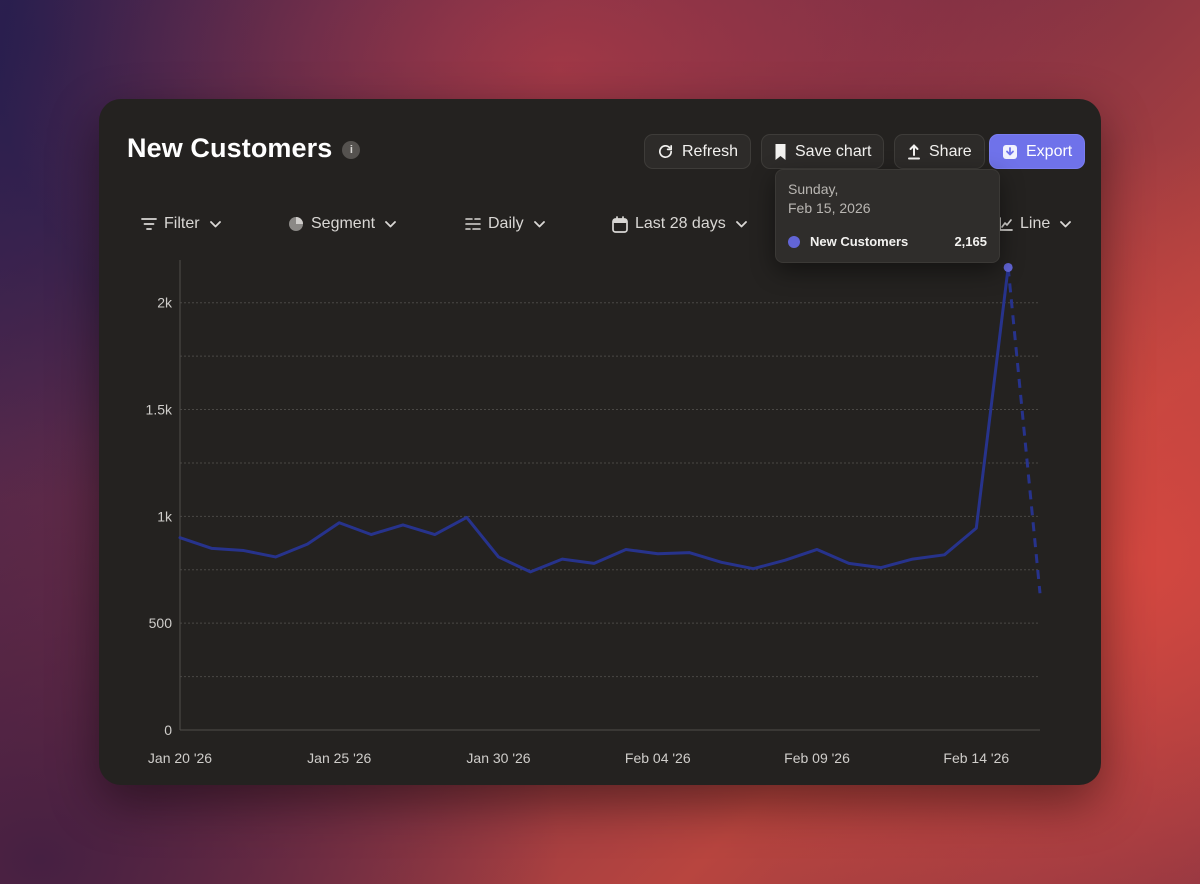  I want to click on interval-label: Daily, so click(506, 223).